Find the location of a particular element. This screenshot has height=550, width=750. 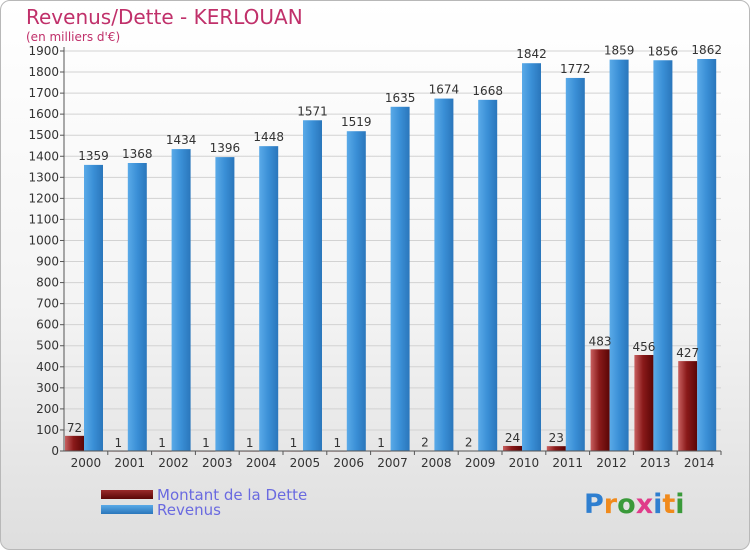

data-label-dette-2001: 1 is located at coordinates (118, 443).